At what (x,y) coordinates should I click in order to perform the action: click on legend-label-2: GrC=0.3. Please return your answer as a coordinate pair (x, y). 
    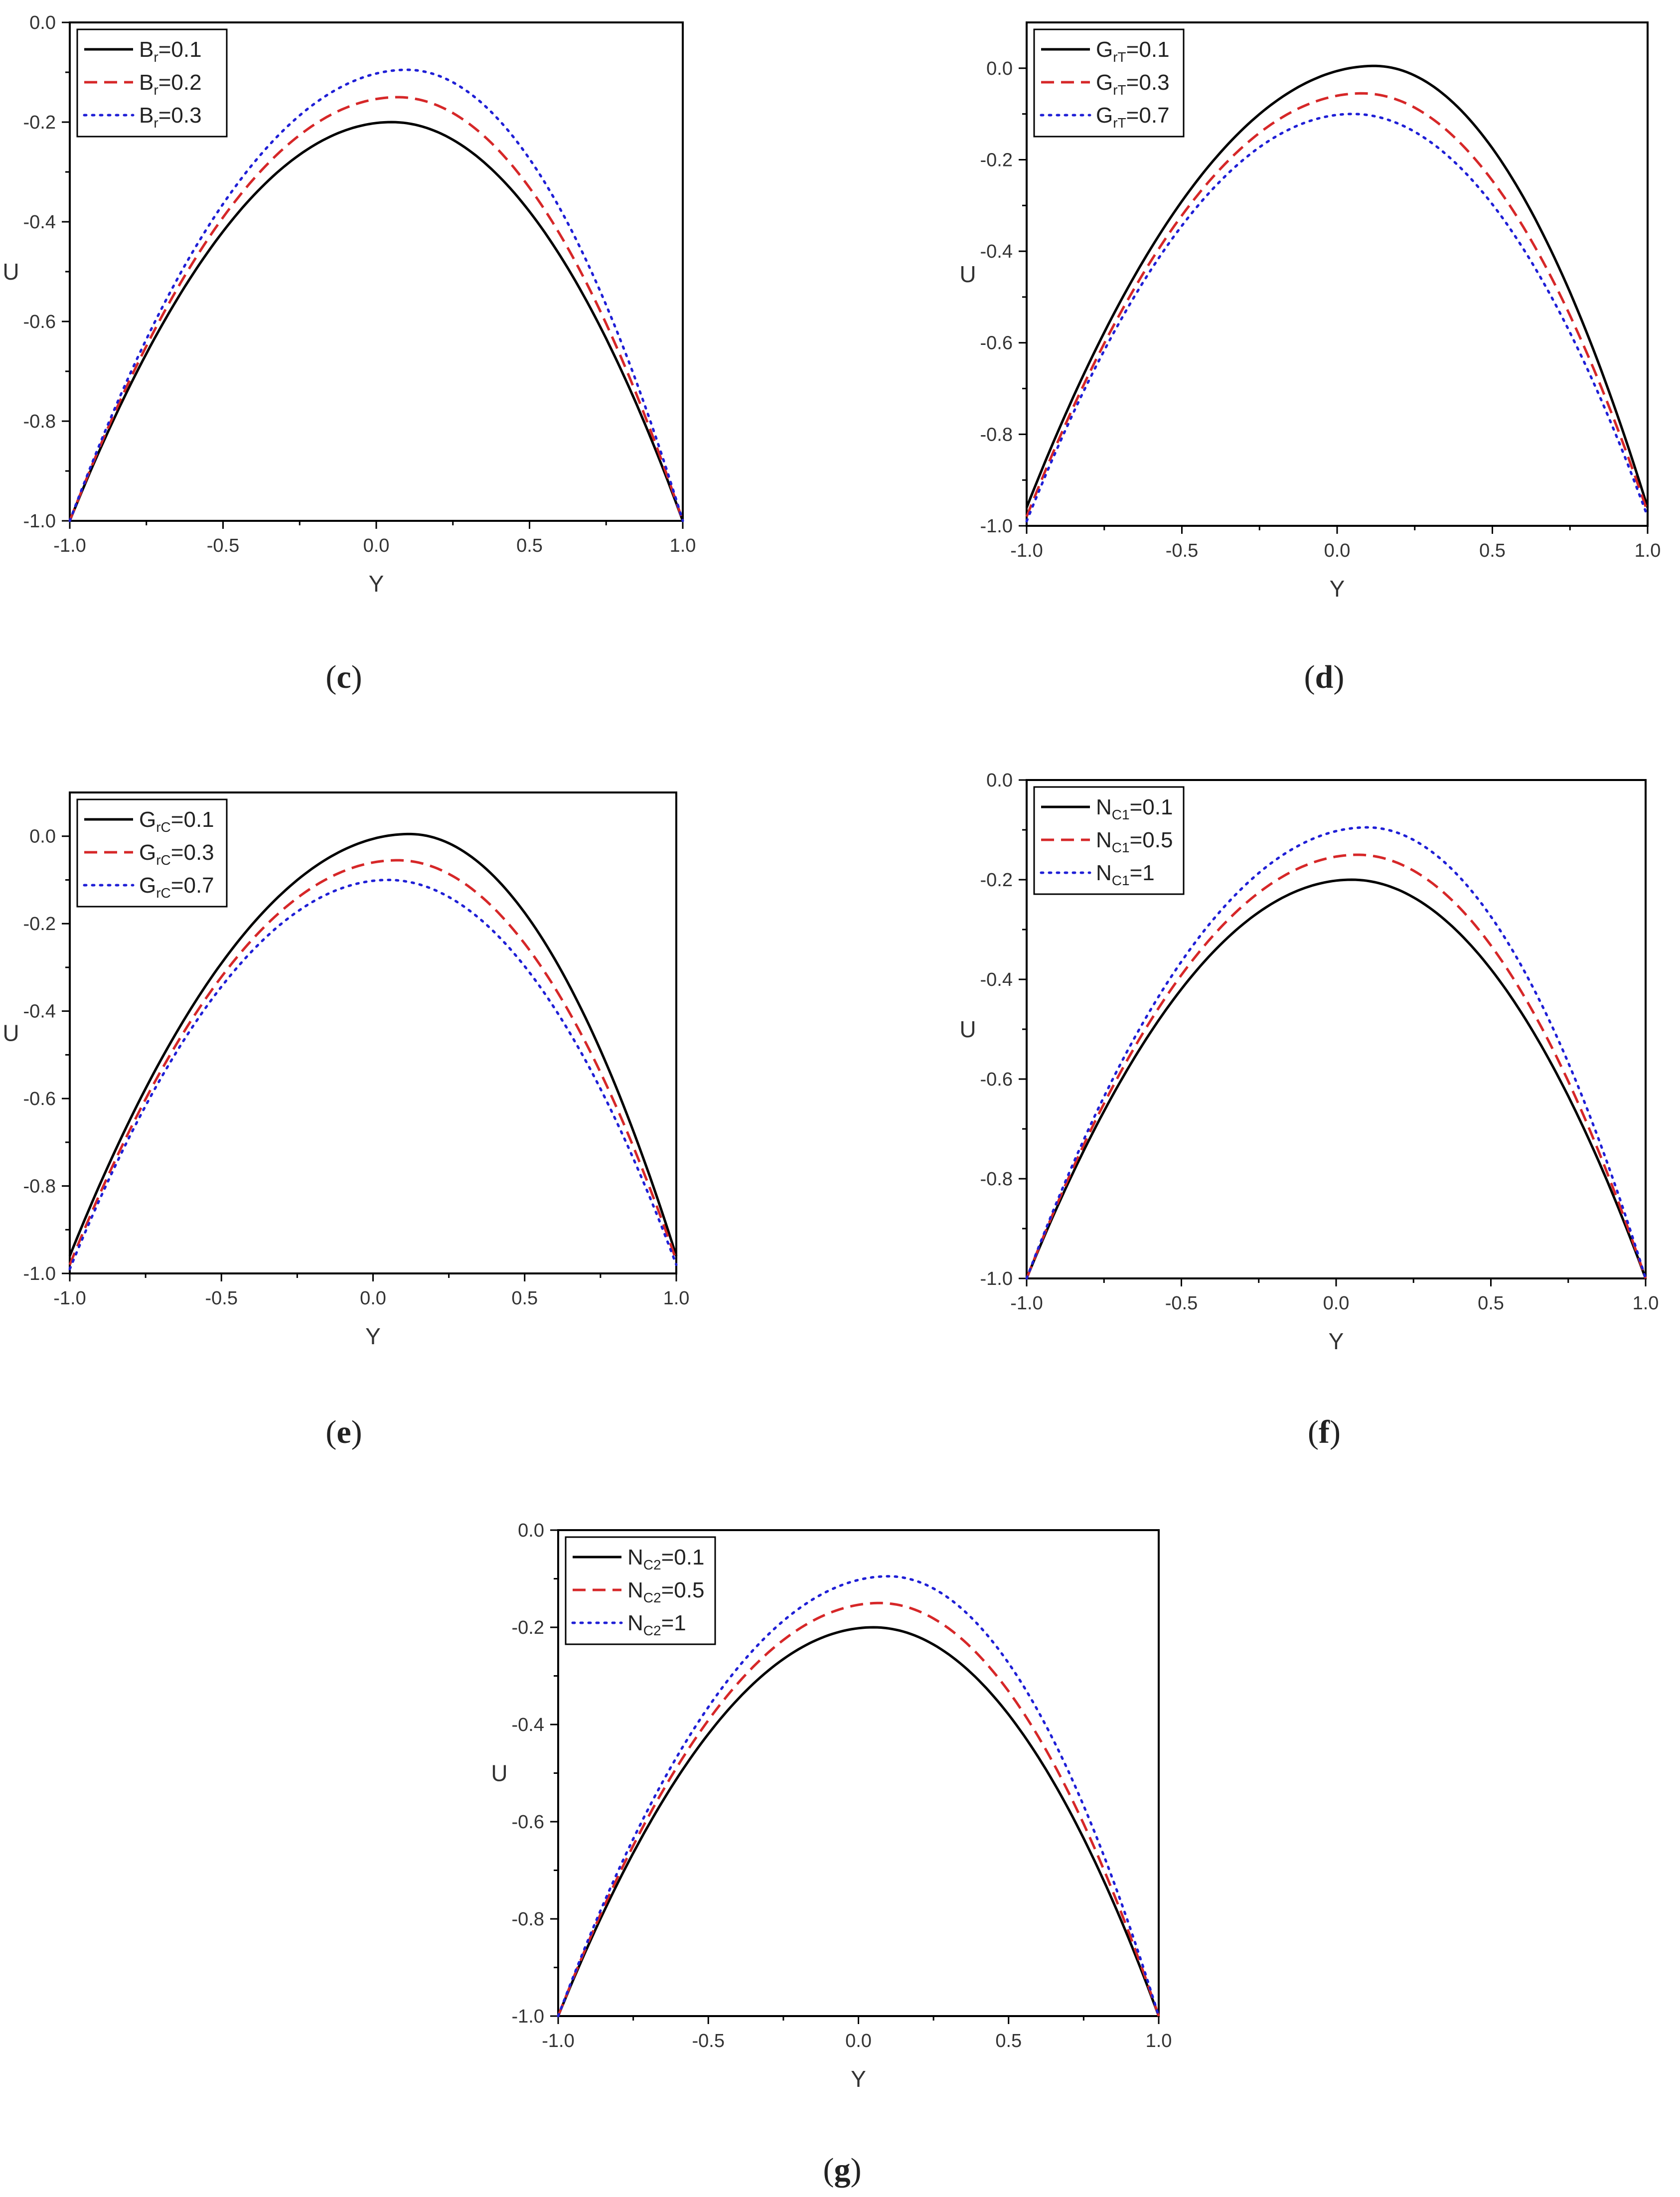
    Looking at the image, I should click on (176, 854).